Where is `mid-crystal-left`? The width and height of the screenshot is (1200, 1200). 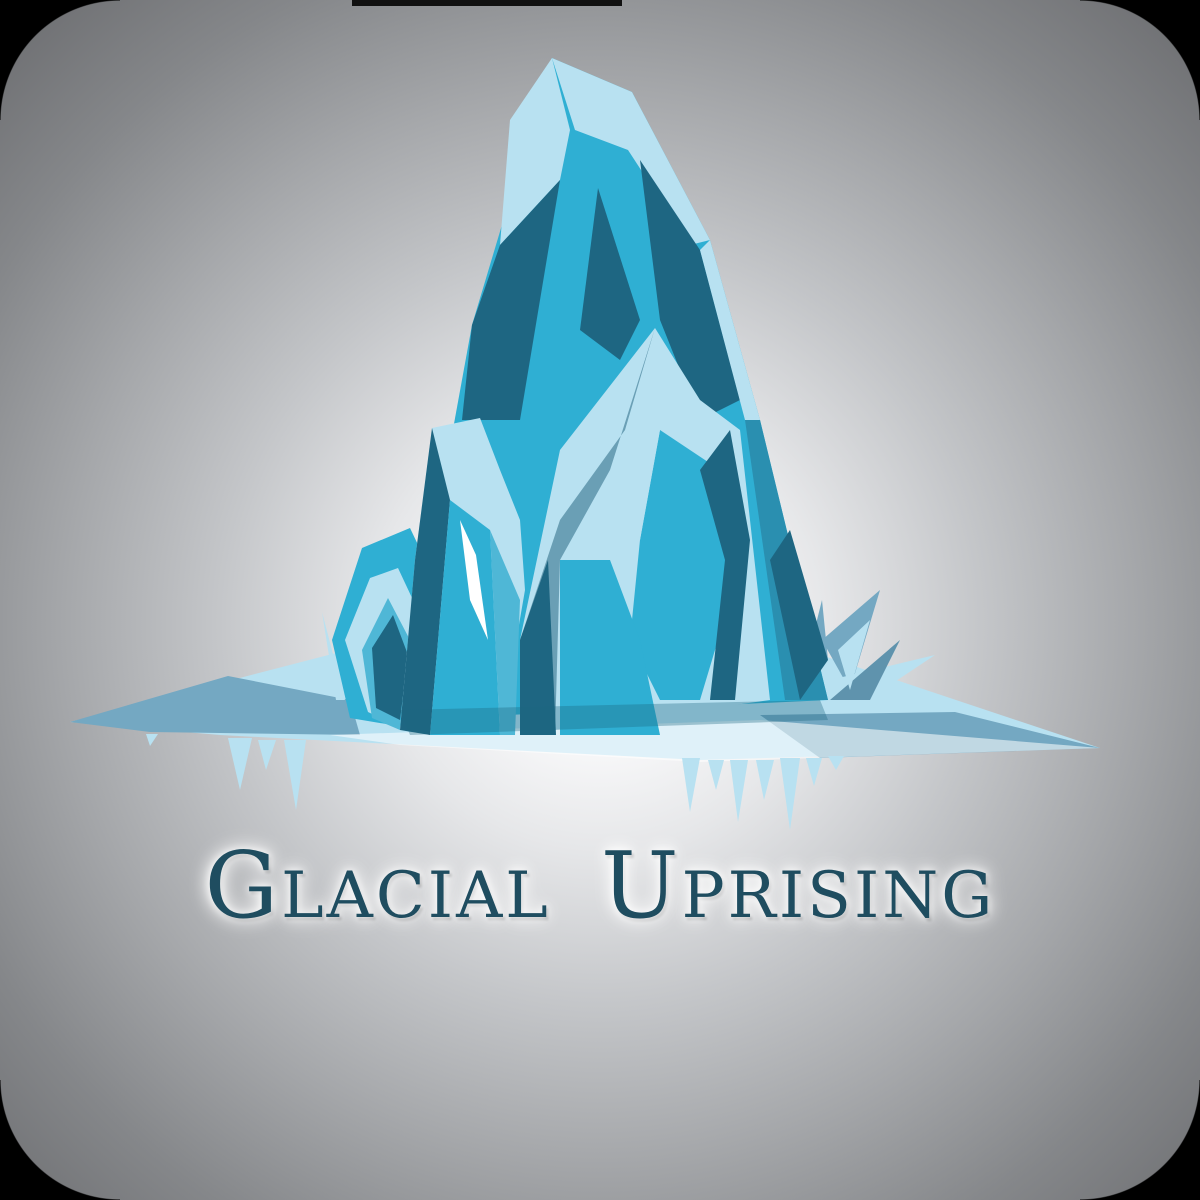
mid-crystal-left is located at coordinates (462, 576).